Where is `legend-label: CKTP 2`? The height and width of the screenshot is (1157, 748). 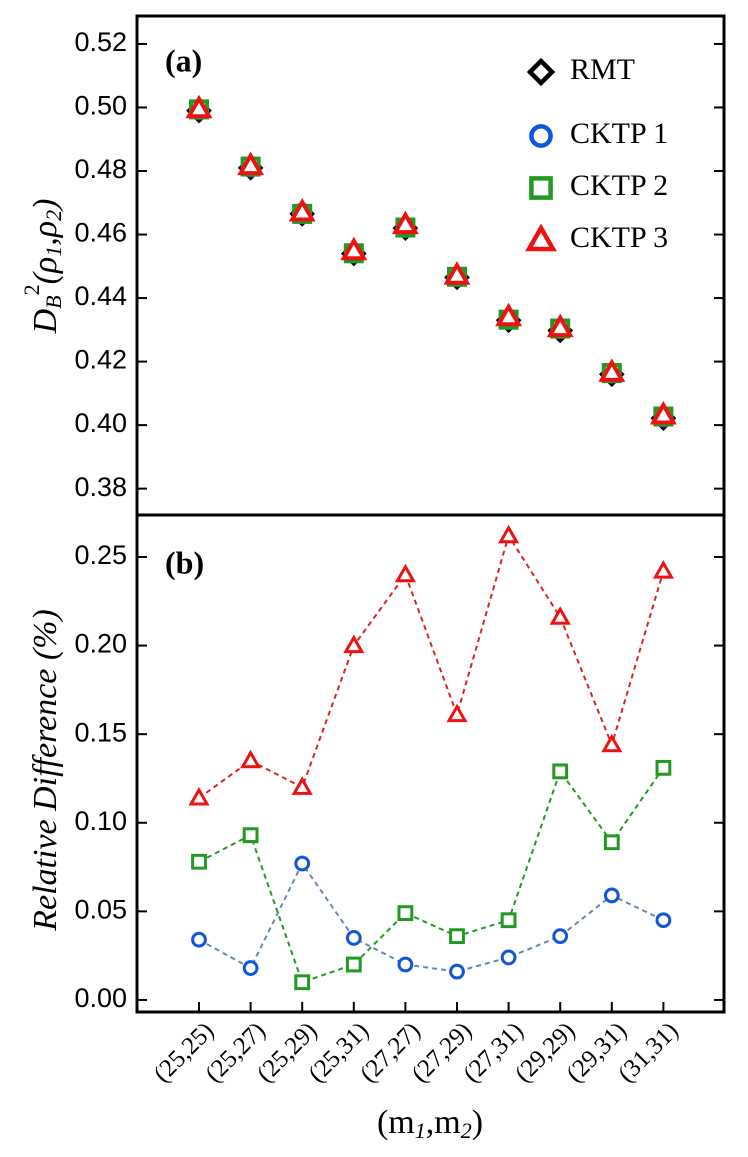 legend-label: CKTP 2 is located at coordinates (619, 185).